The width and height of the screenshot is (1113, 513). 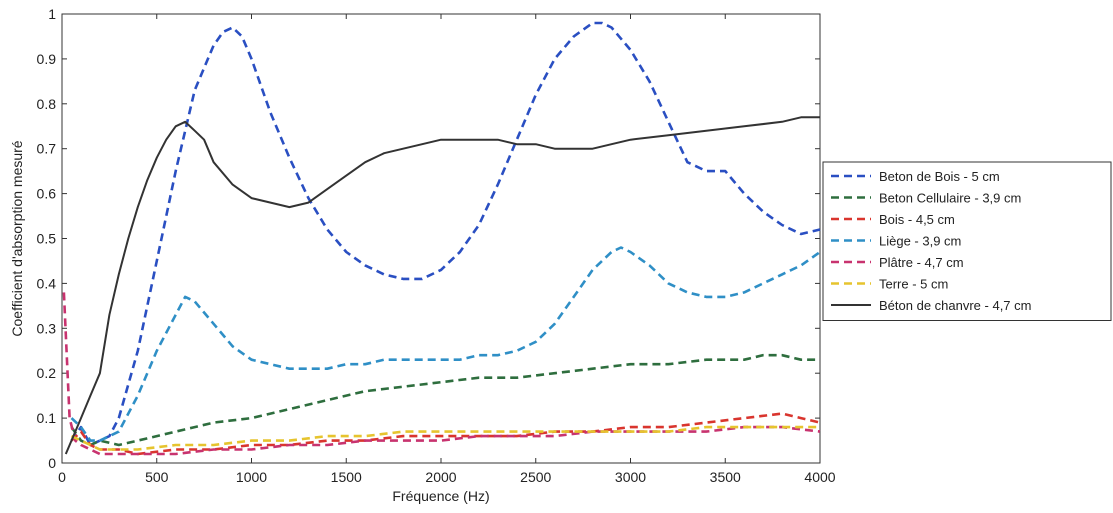 What do you see at coordinates (440, 477) in the screenshot?
I see `x-tick-label: 2000` at bounding box center [440, 477].